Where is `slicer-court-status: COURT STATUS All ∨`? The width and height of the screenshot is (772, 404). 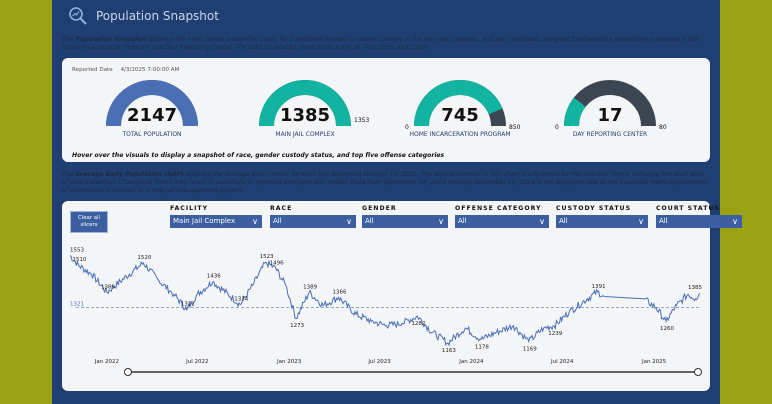 slicer-court-status: COURT STATUS All ∨ is located at coordinates (699, 216).